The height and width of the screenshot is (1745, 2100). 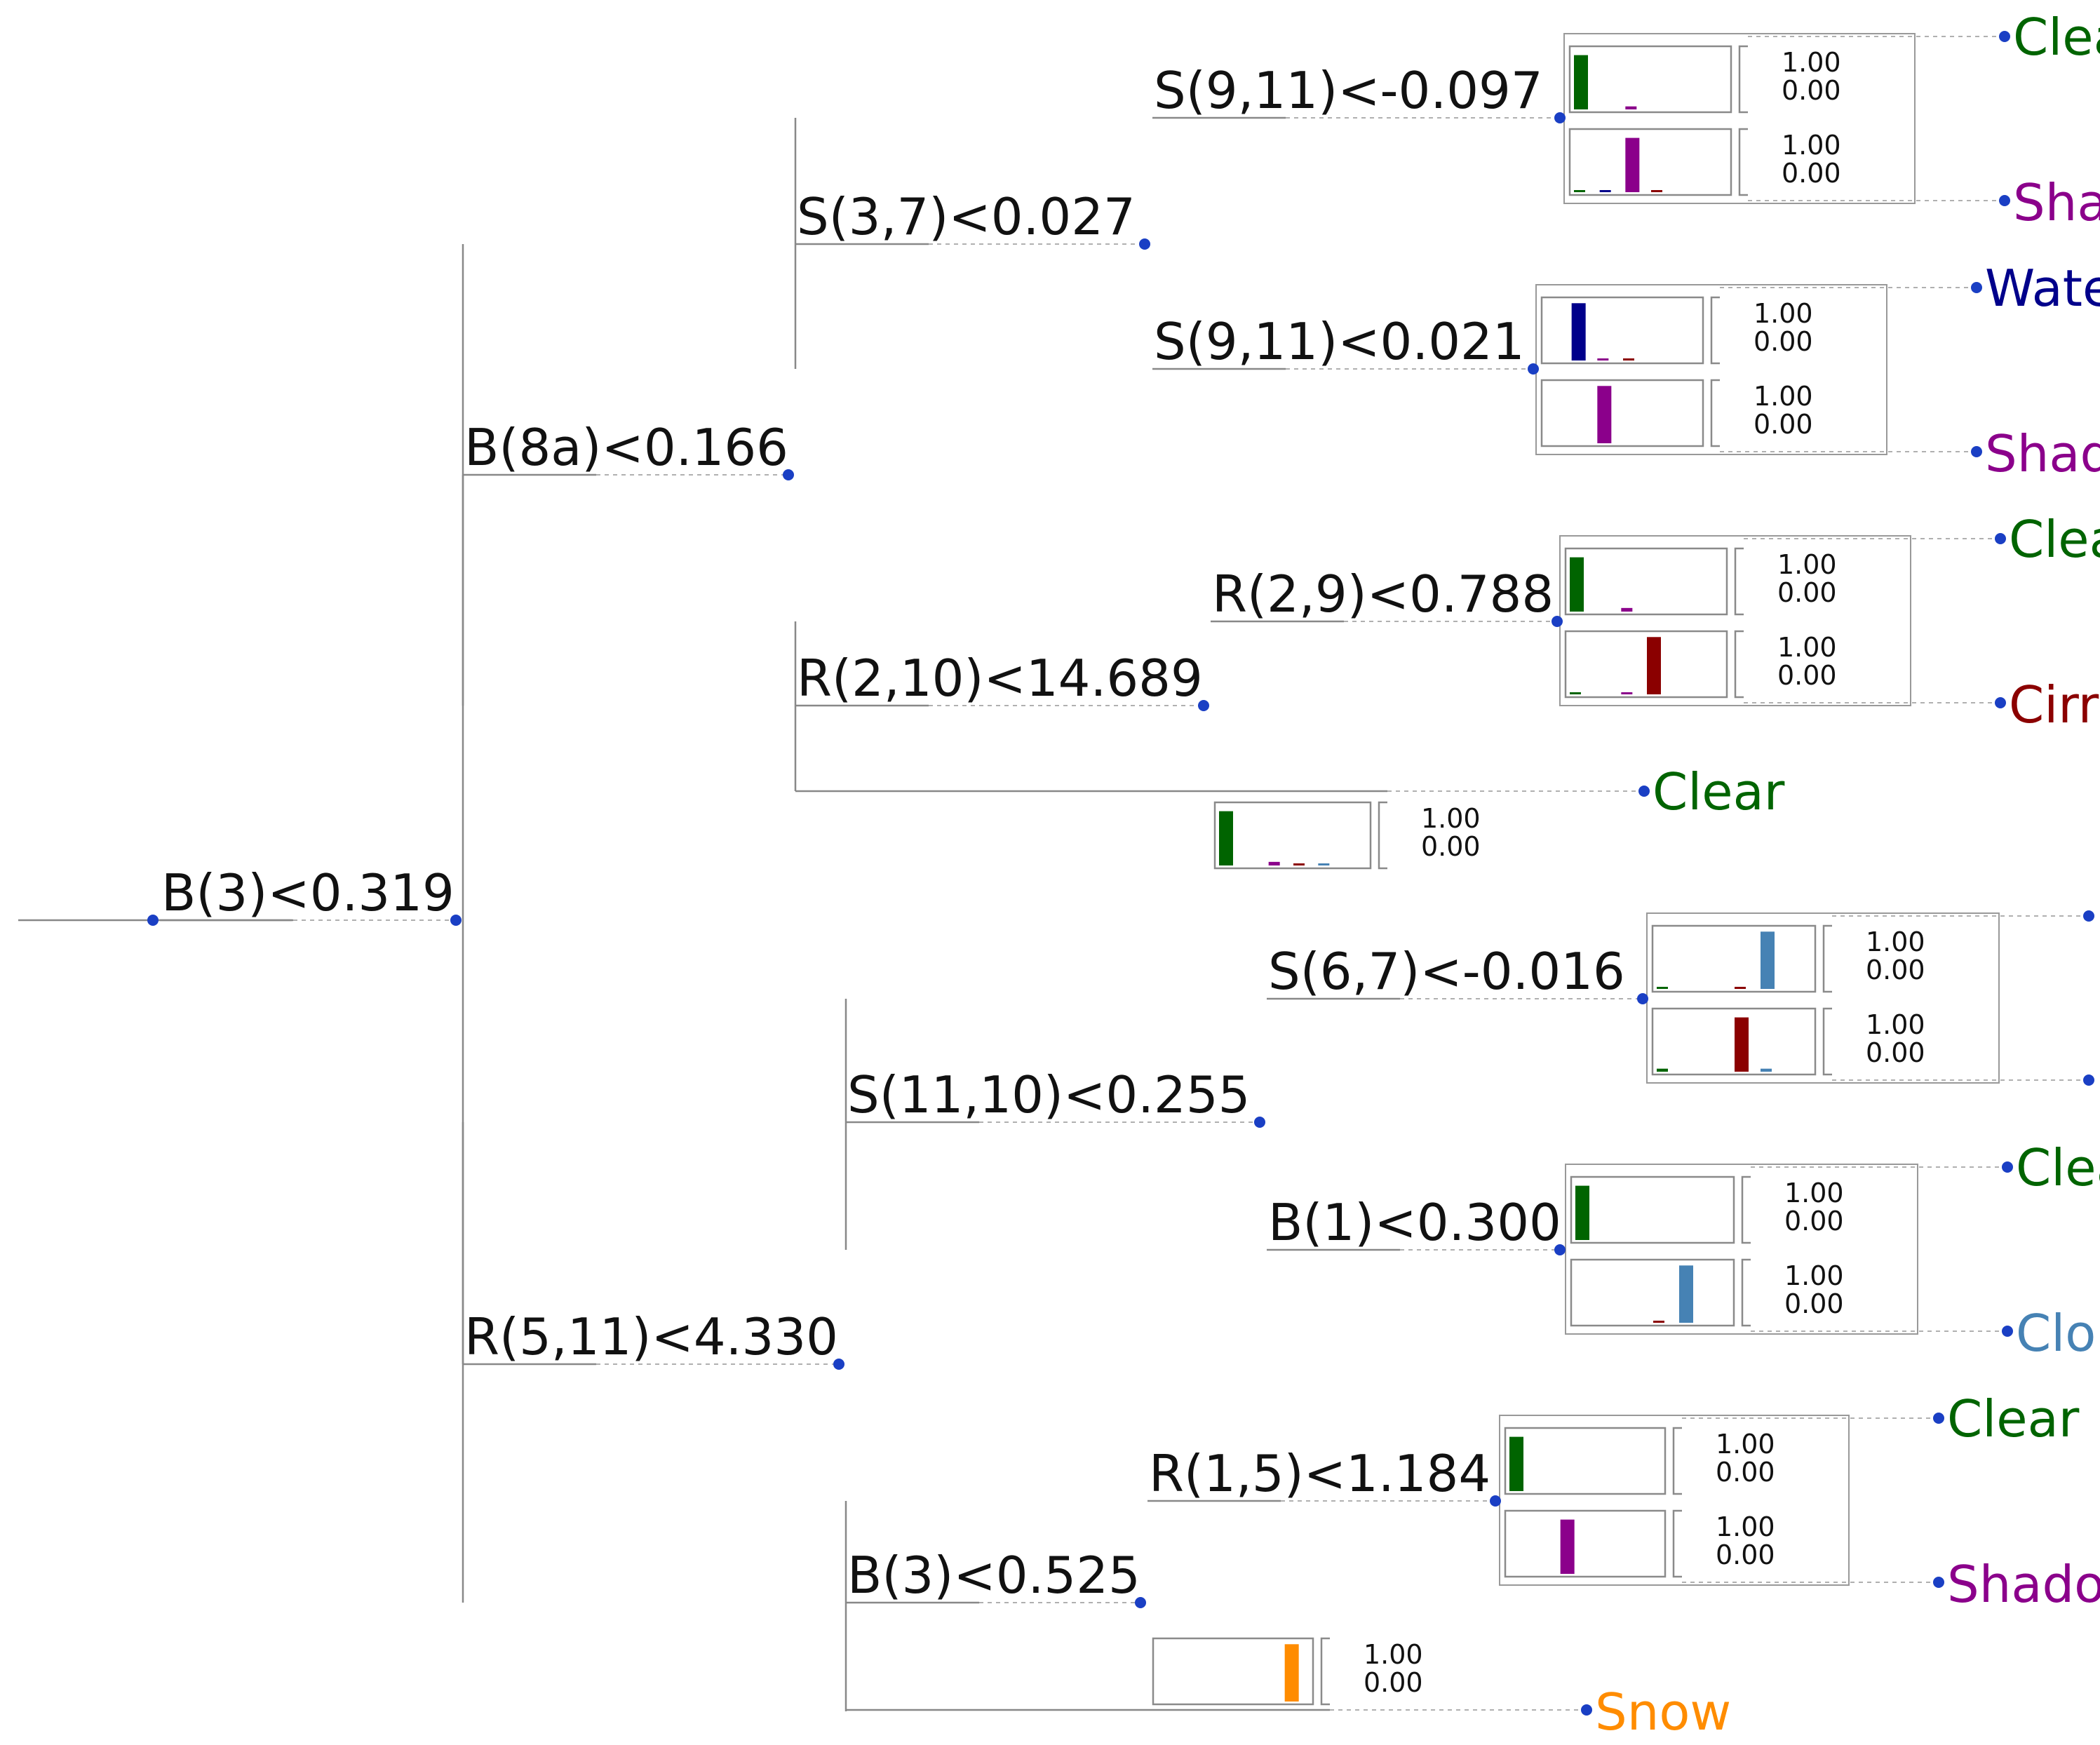 I want to click on node-dot-n_s911b, so click(x=1533, y=369).